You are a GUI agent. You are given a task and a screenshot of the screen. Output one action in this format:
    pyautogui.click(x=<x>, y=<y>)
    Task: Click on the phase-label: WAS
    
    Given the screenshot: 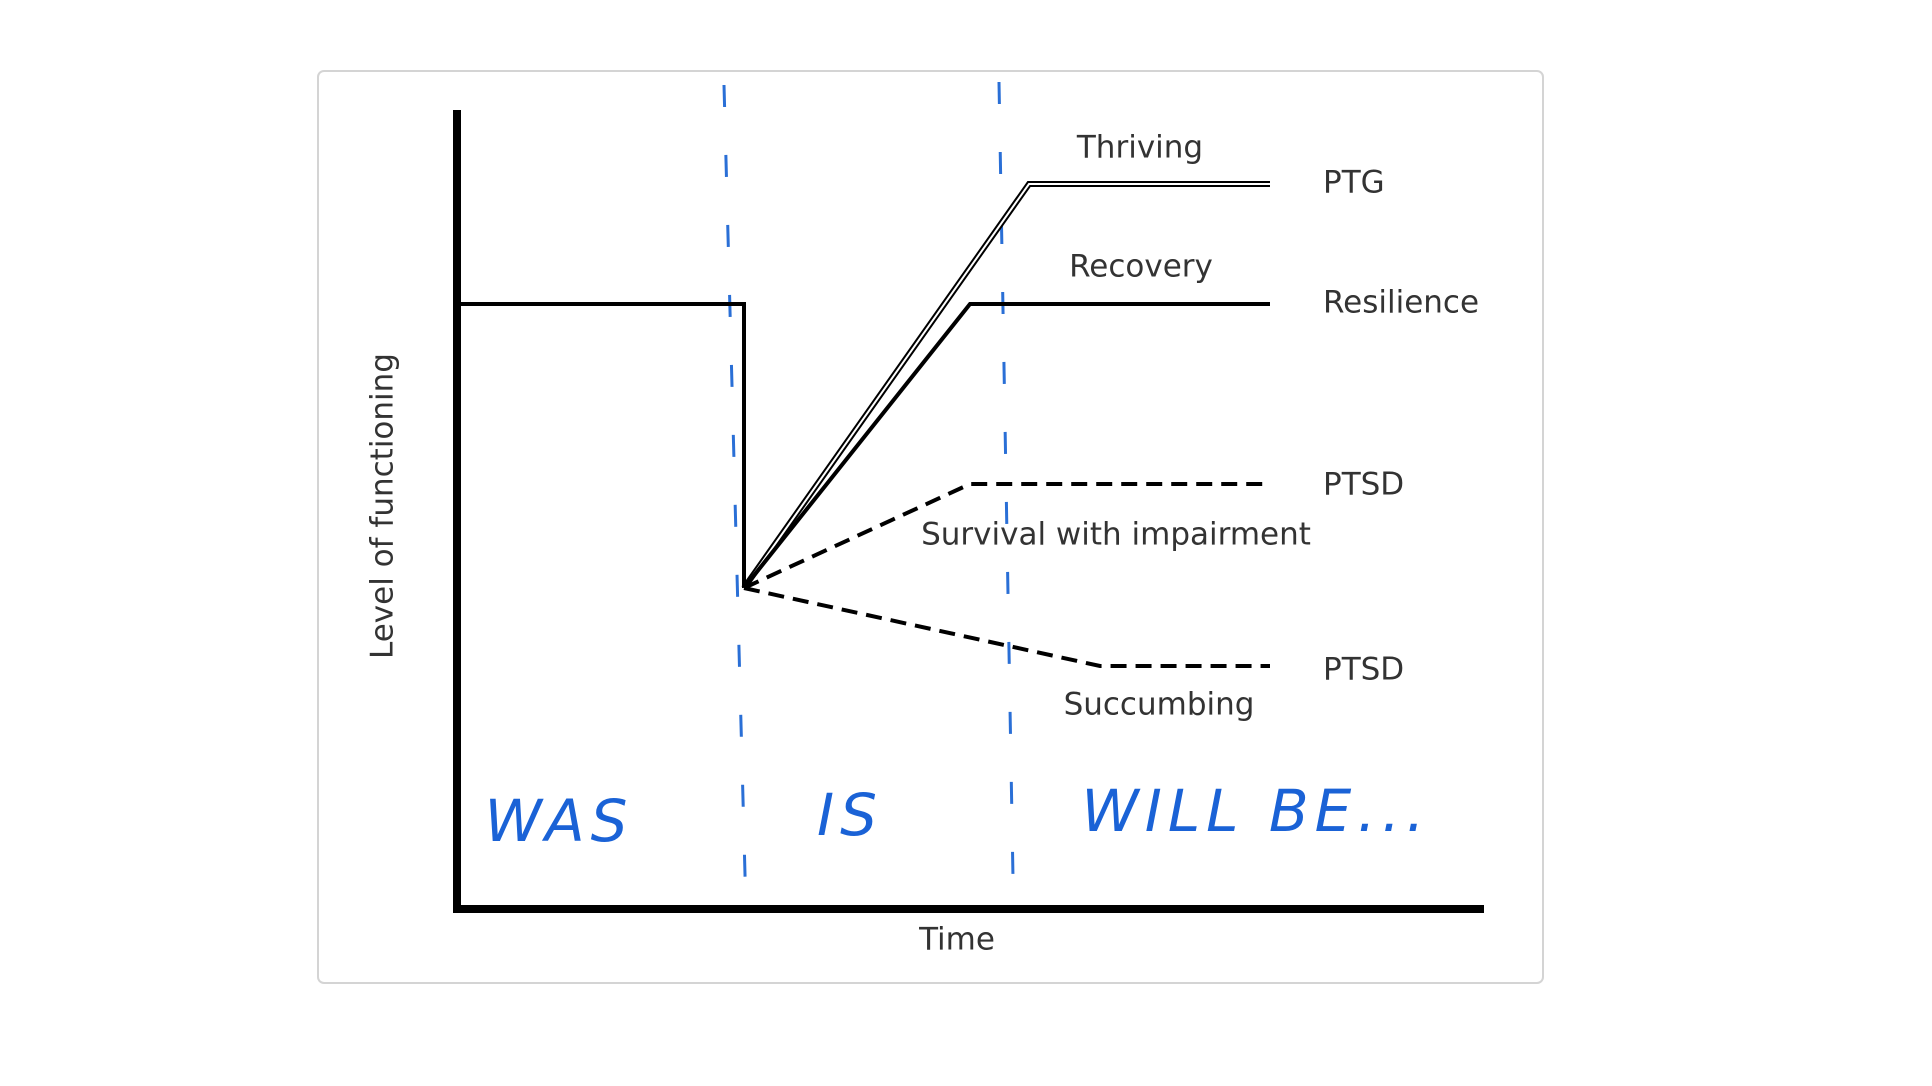 What is the action you would take?
    pyautogui.click(x=559, y=821)
    